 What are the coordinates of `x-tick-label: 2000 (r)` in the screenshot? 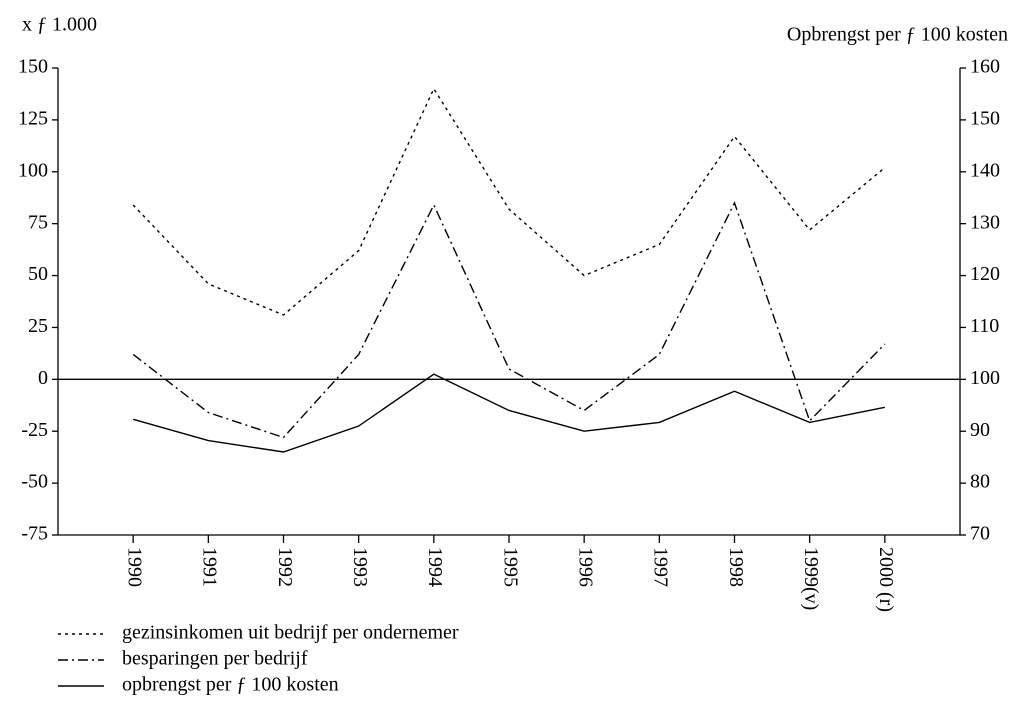 It's located at (886, 579).